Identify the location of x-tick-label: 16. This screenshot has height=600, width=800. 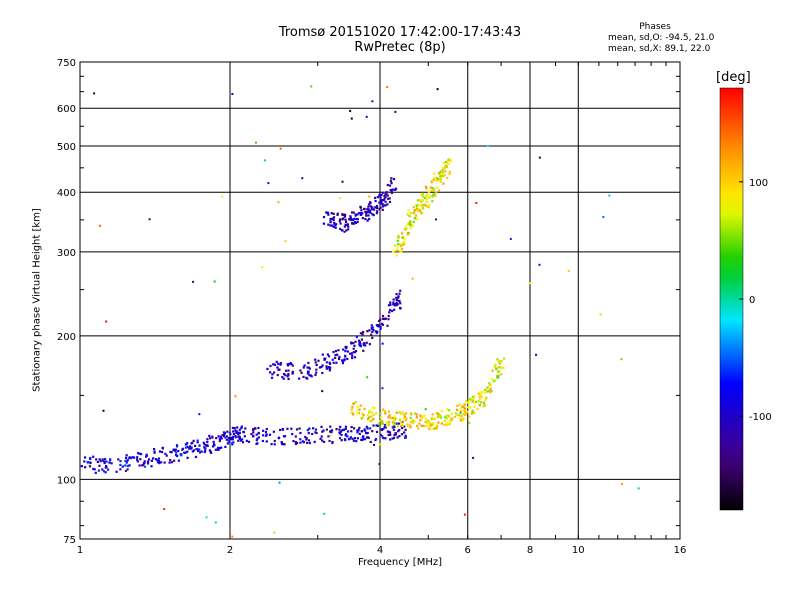
(680, 550).